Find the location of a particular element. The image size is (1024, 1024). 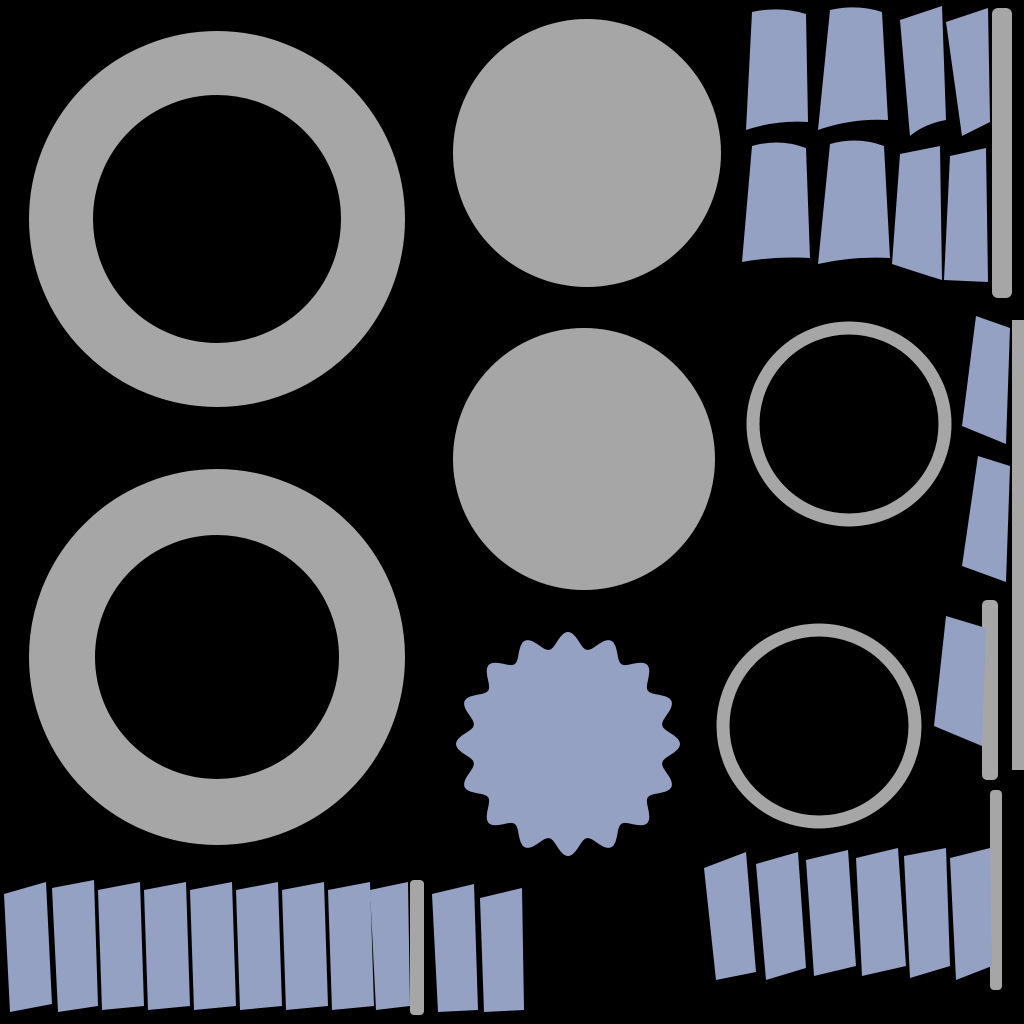

large-ring-top is located at coordinates (217, 219).